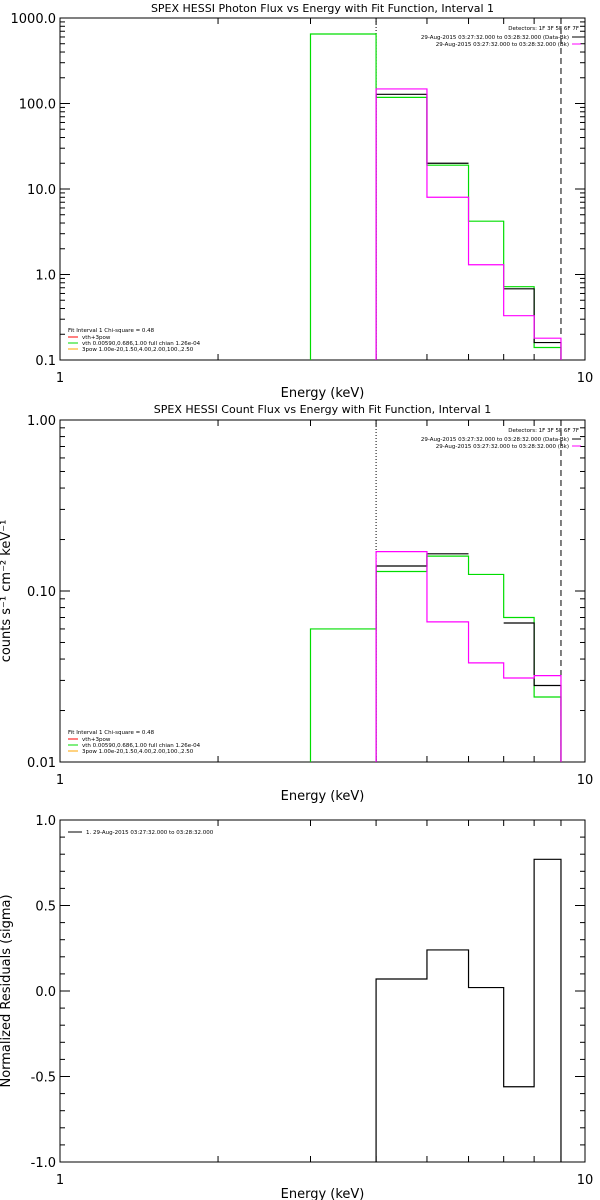 The image size is (600, 1200). Describe the element at coordinates (34, 19) in the screenshot. I see `y-tick-label: 1000.0` at that location.